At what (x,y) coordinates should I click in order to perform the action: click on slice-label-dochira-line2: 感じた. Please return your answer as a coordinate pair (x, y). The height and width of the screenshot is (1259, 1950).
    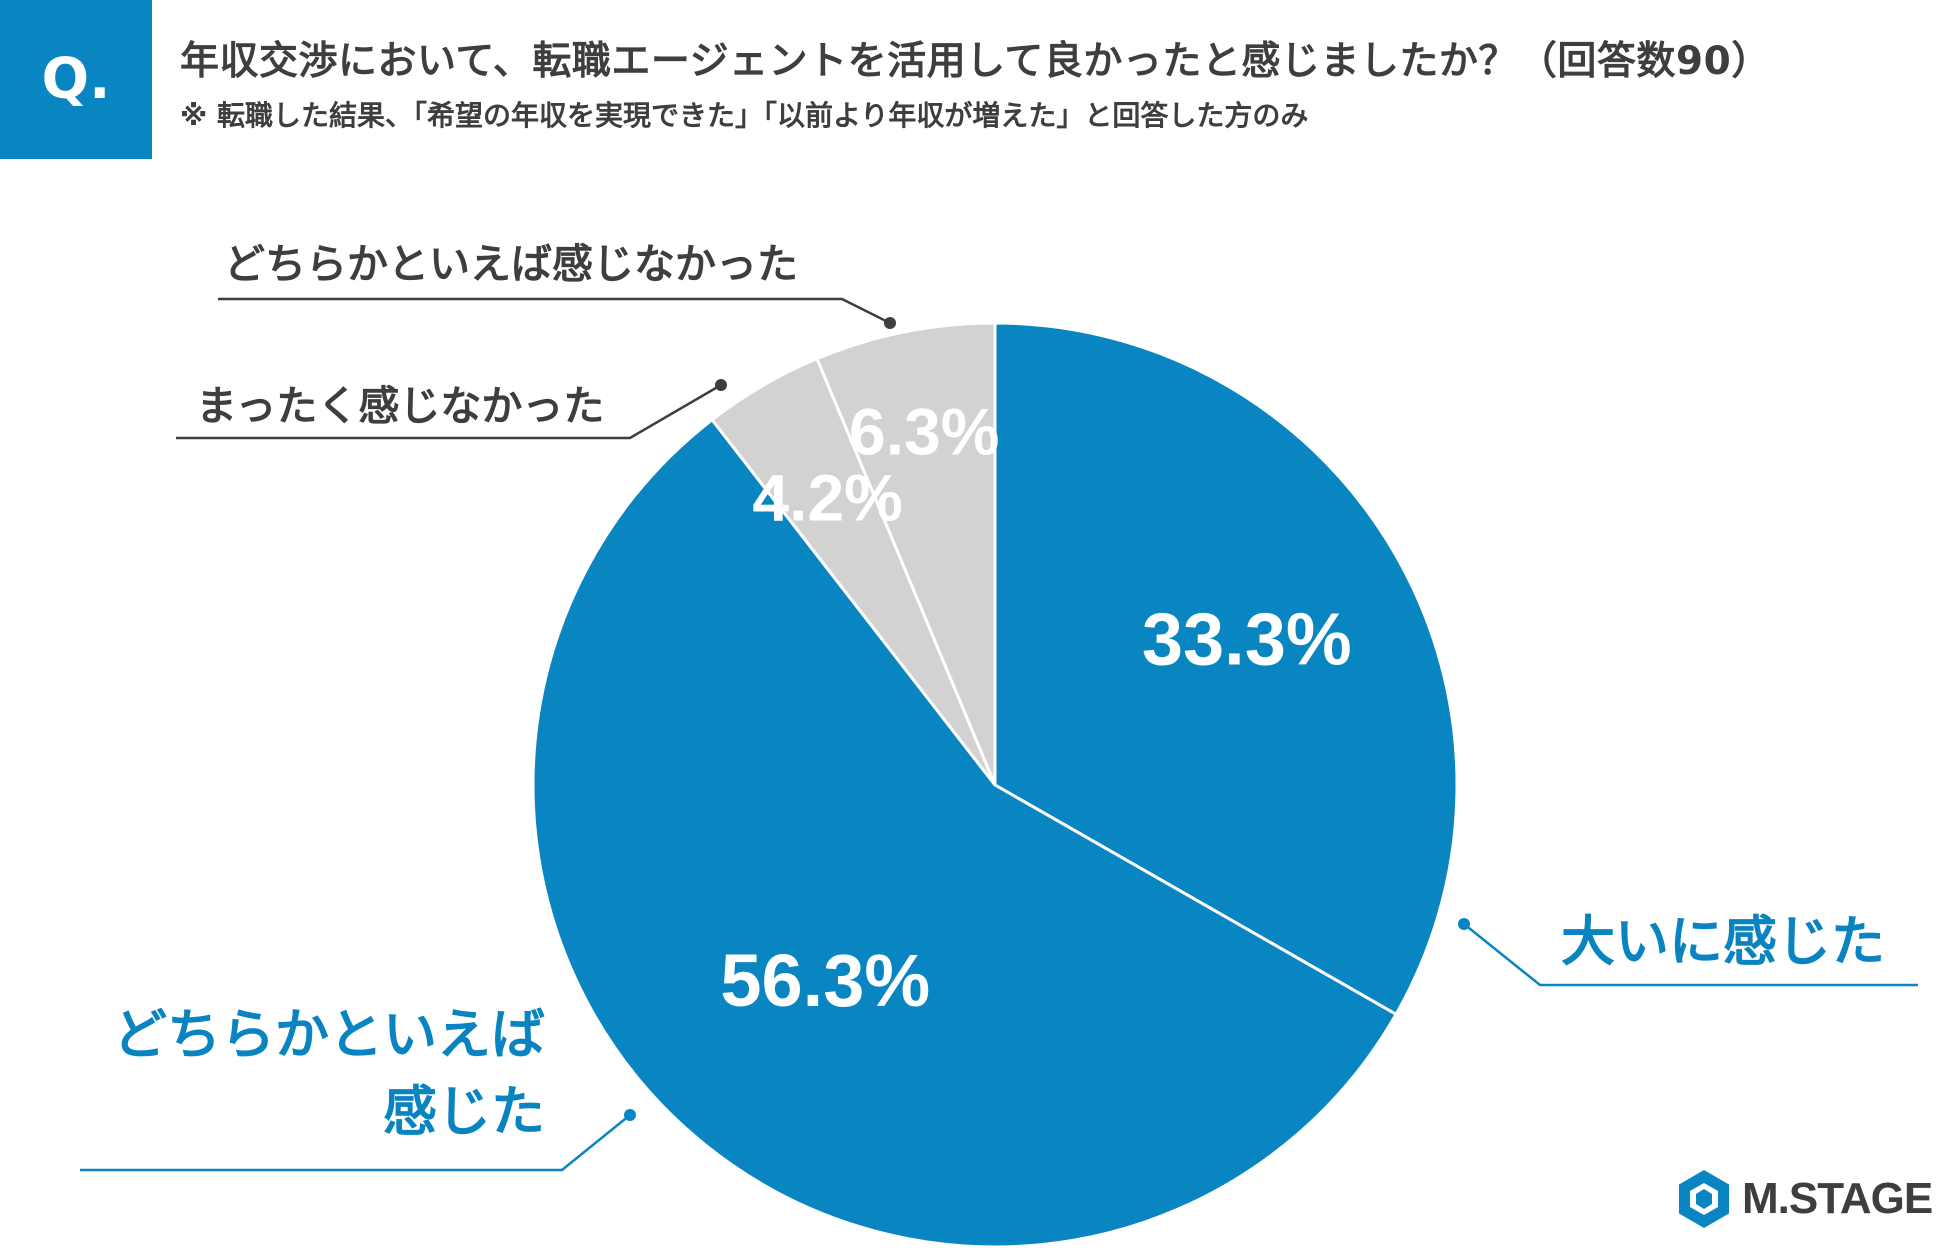
    Looking at the image, I should click on (464, 1111).